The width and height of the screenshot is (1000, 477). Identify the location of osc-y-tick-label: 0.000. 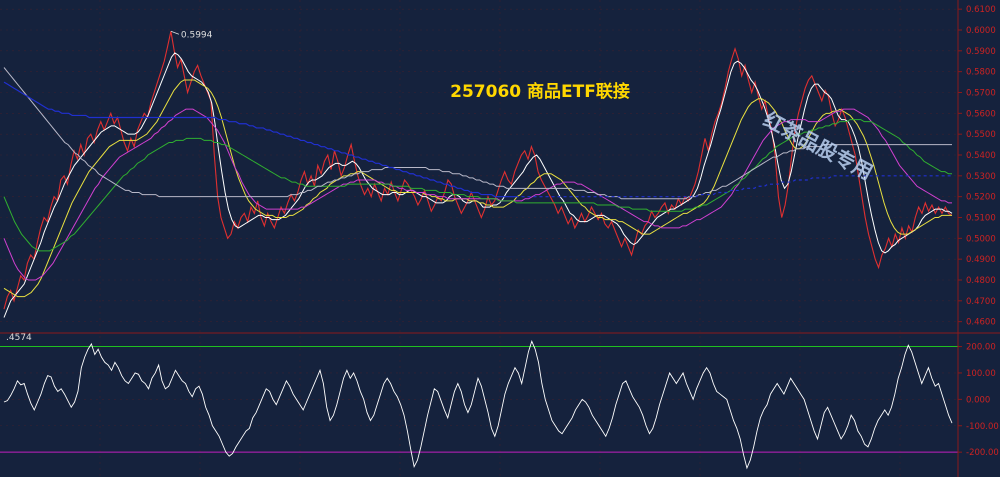
(978, 400).